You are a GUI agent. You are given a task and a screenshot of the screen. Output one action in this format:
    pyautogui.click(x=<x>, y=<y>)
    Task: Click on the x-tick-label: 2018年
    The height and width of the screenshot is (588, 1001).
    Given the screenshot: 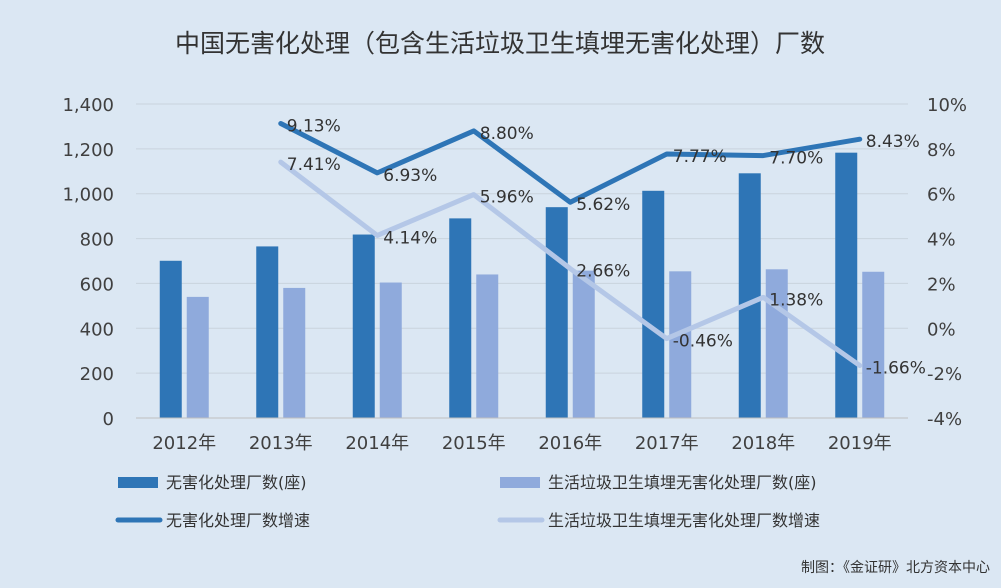 What is the action you would take?
    pyautogui.click(x=763, y=443)
    